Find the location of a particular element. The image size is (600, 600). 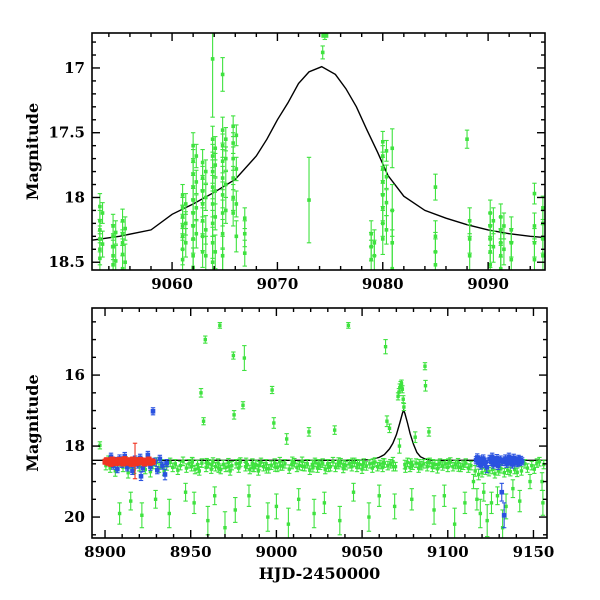

top-ytick-label: 18 is located at coordinates (74, 197).